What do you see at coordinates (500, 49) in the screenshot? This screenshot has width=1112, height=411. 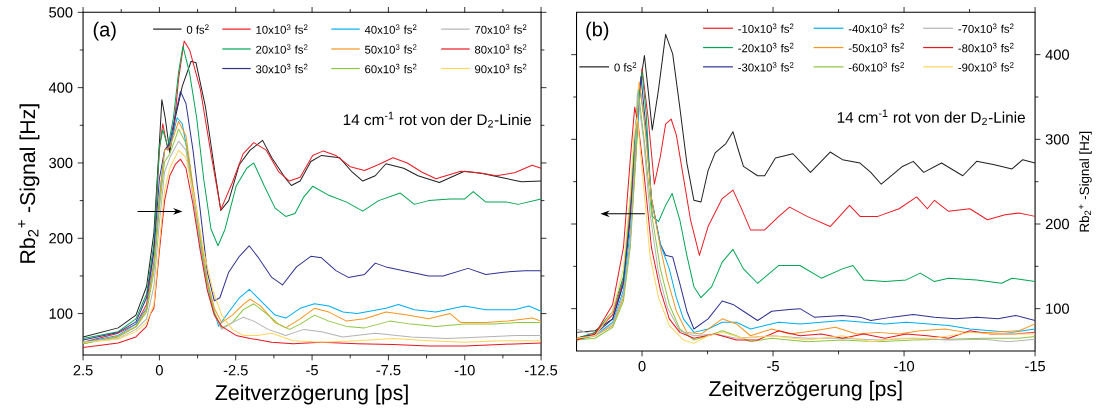 I see `legend-label: 80x10$^{3}$ fs$^{2}$` at bounding box center [500, 49].